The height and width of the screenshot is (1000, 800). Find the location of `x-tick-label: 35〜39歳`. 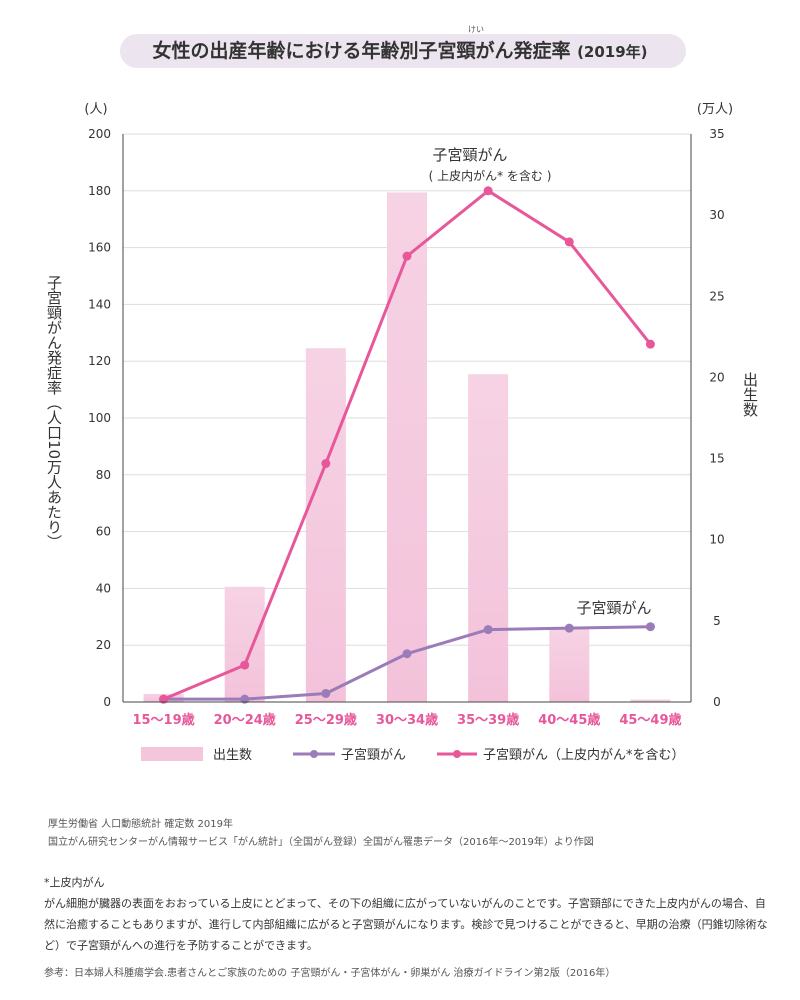

x-tick-label: 35〜39歳 is located at coordinates (488, 720).